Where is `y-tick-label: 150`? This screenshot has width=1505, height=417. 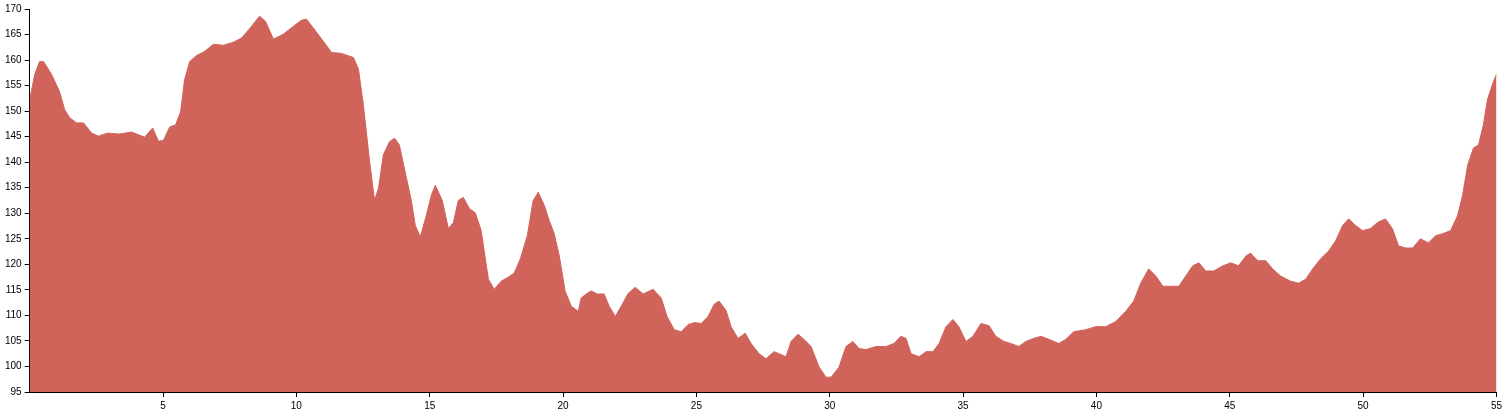 y-tick-label: 150 is located at coordinates (14, 110).